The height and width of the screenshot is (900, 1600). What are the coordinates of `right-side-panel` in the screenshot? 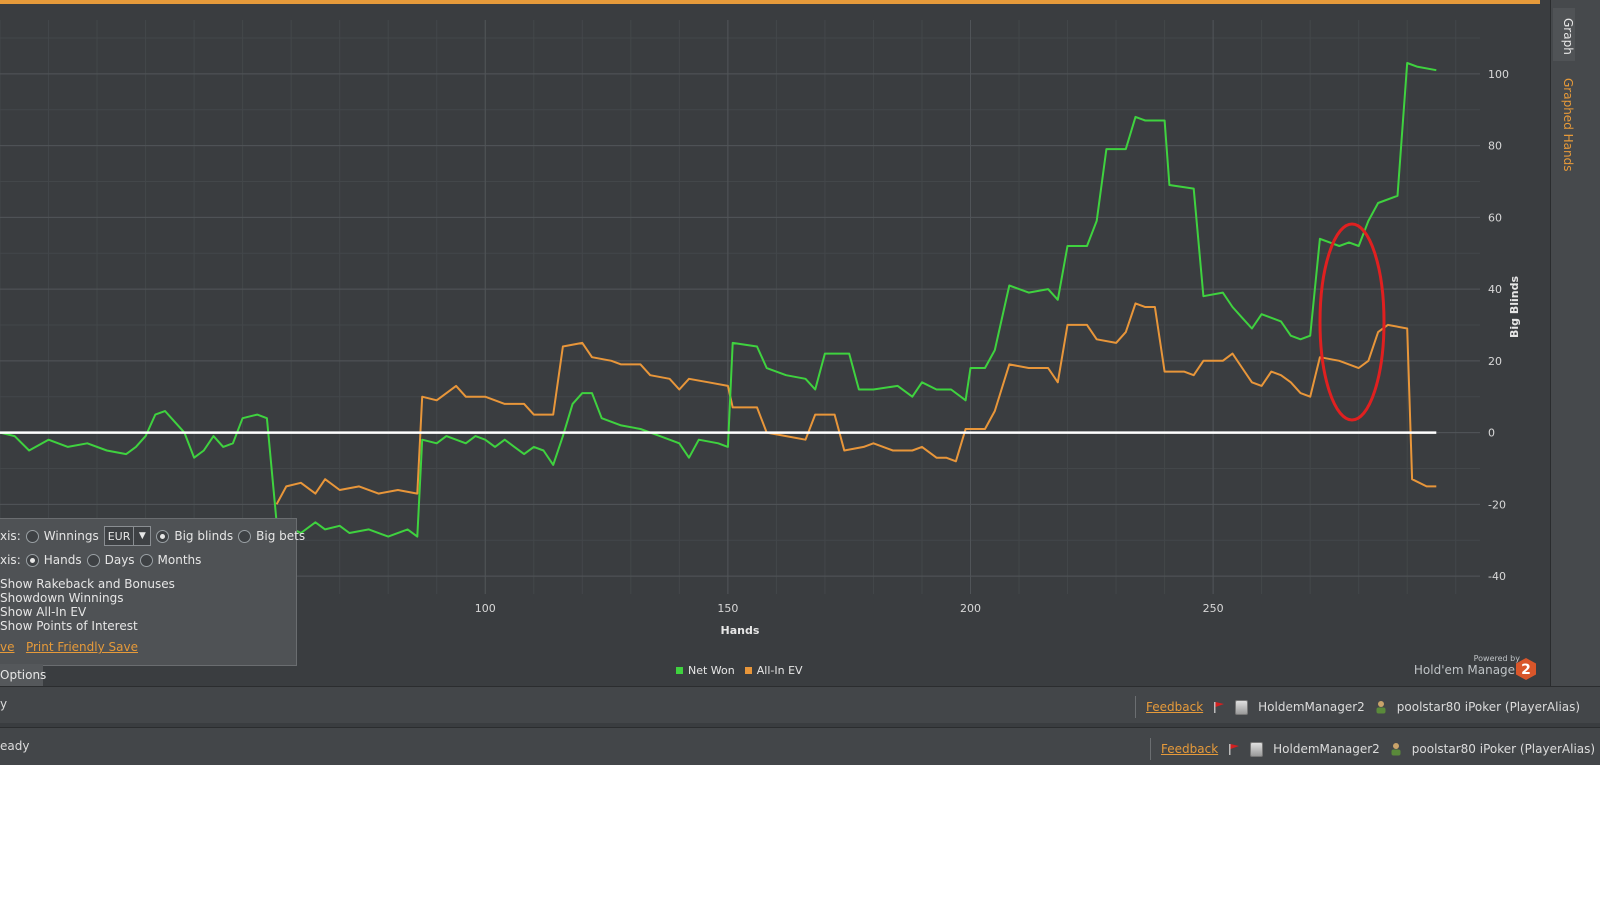 It's located at (1575, 350).